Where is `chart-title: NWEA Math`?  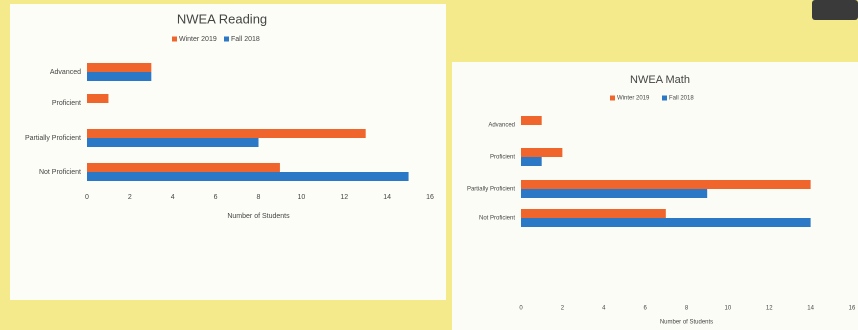
chart-title: NWEA Math is located at coordinates (660, 80).